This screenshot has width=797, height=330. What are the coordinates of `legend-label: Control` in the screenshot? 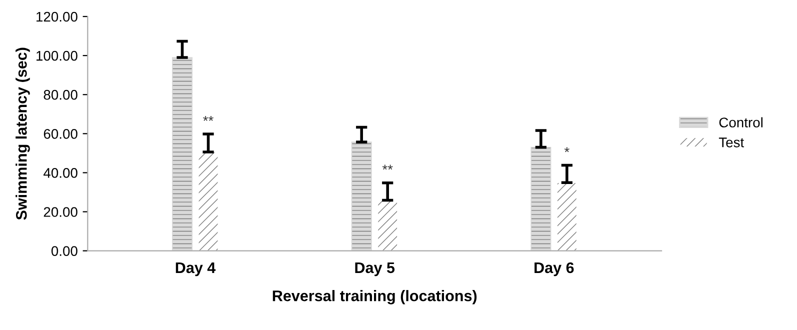 It's located at (740, 122).